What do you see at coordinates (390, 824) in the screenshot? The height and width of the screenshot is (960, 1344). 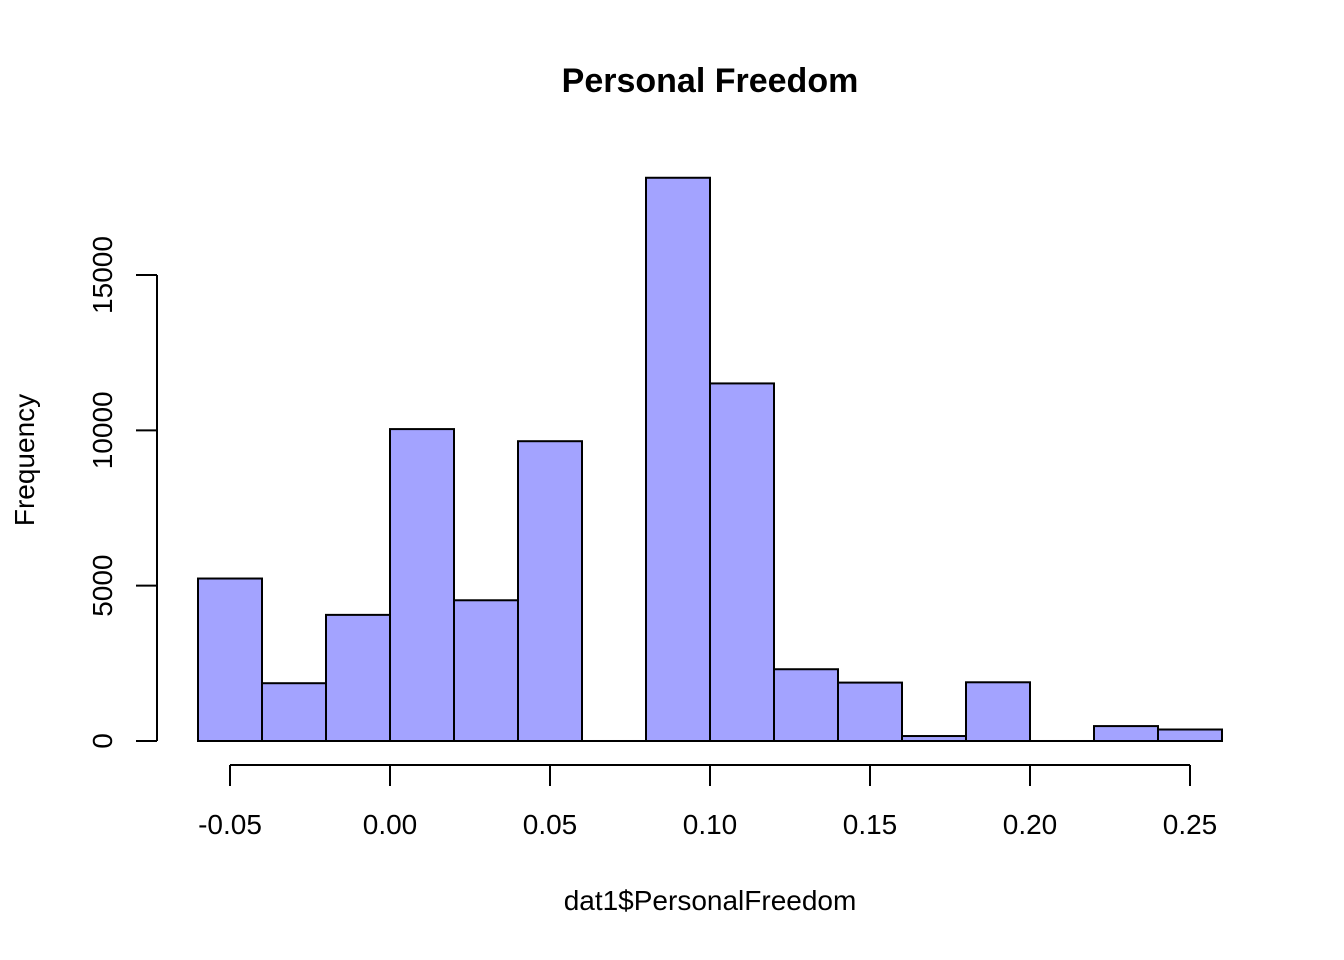 I see `x-tick-label-1: 0.00` at bounding box center [390, 824].